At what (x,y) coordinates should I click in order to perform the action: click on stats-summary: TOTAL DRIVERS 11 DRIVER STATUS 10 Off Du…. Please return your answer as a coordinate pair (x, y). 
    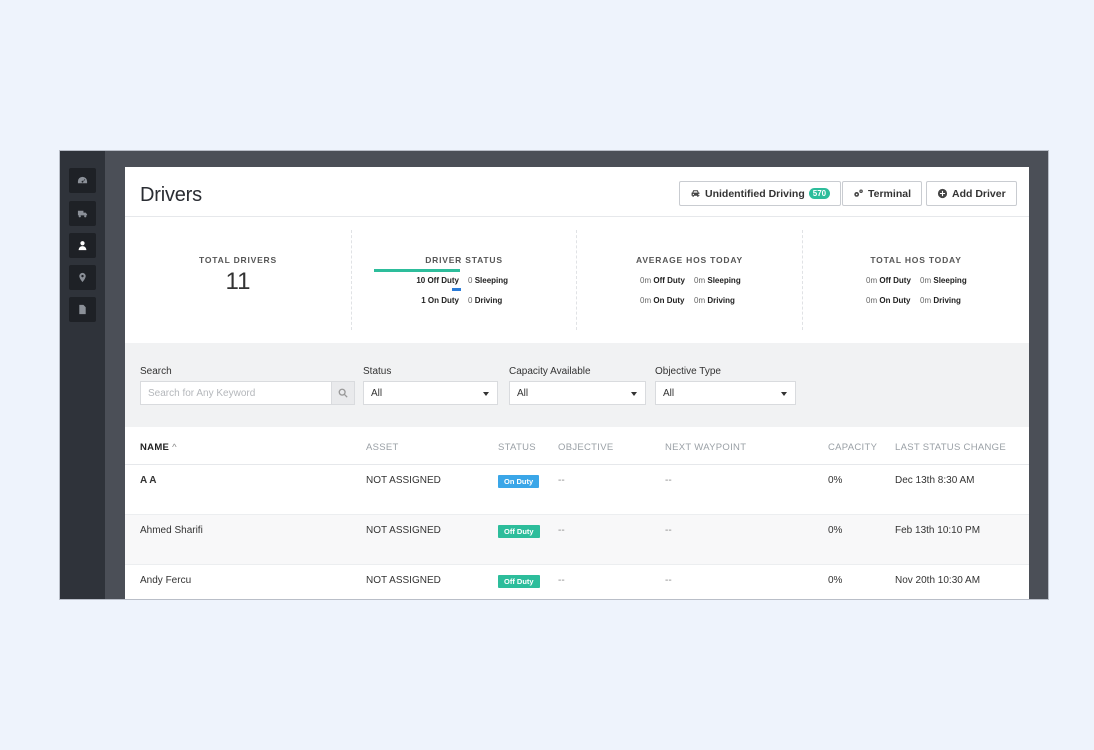
    Looking at the image, I should click on (577, 280).